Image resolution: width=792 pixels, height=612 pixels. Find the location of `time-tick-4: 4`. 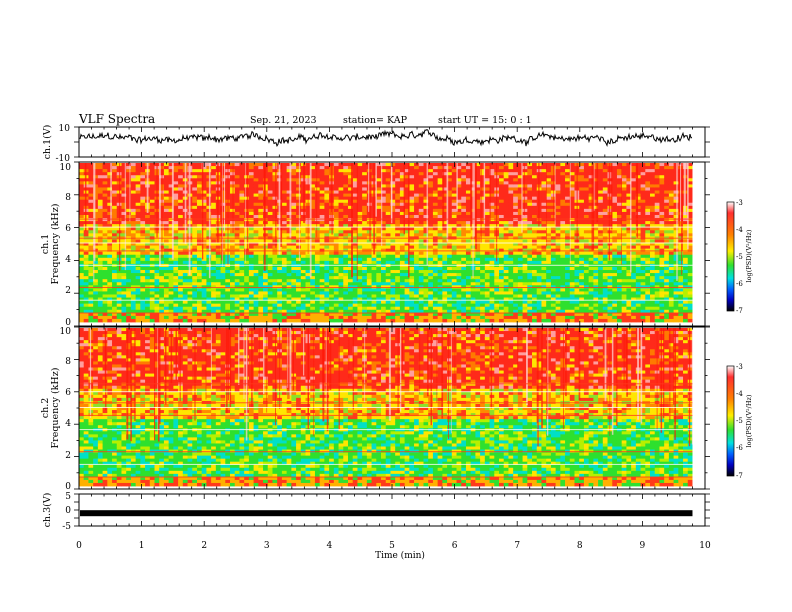

time-tick-4: 4 is located at coordinates (330, 546).